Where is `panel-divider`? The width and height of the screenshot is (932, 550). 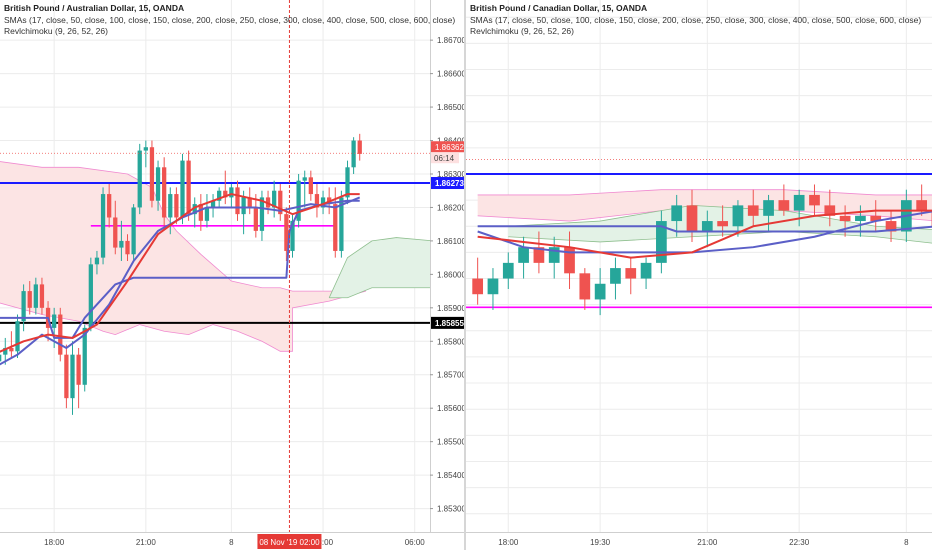 panel-divider is located at coordinates (465, 275).